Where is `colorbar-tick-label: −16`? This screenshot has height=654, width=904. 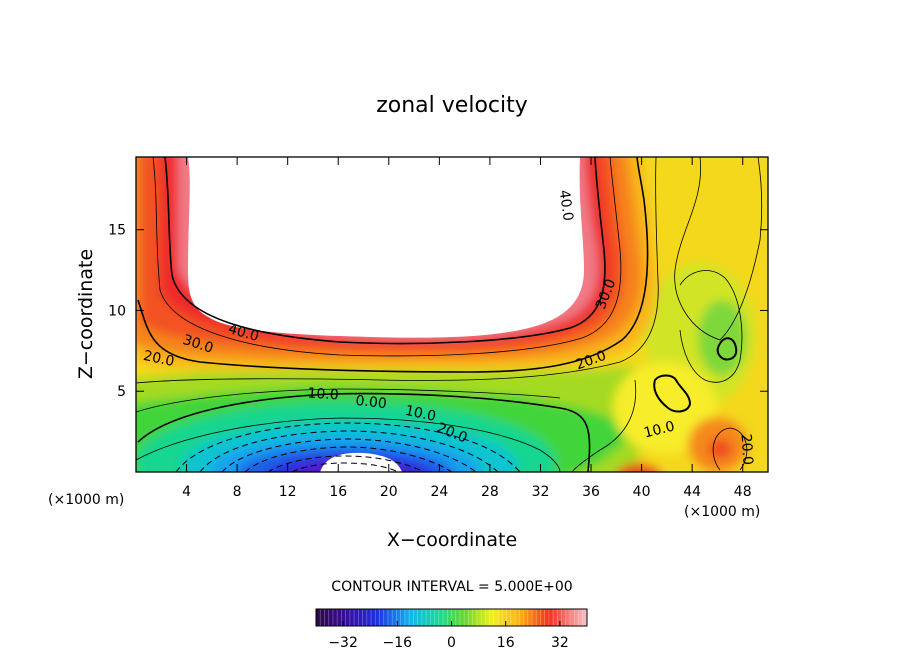
colorbar-tick-label: −16 is located at coordinates (398, 643).